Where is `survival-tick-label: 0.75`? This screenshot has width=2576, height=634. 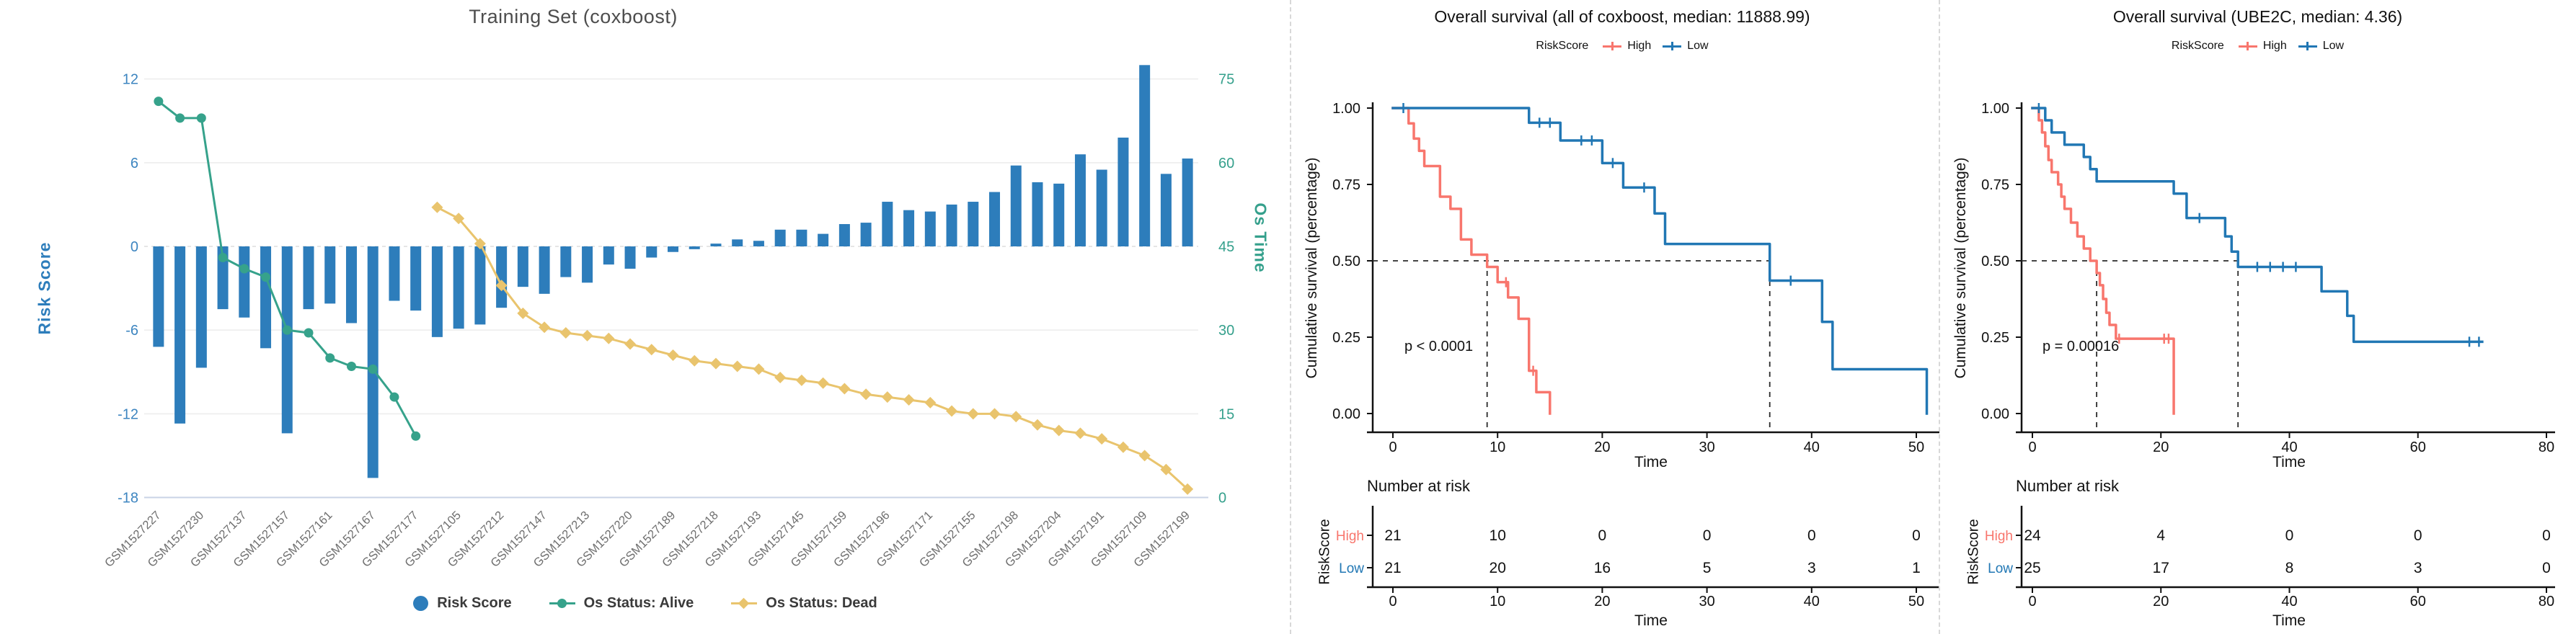 survival-tick-label: 0.75 is located at coordinates (1995, 185).